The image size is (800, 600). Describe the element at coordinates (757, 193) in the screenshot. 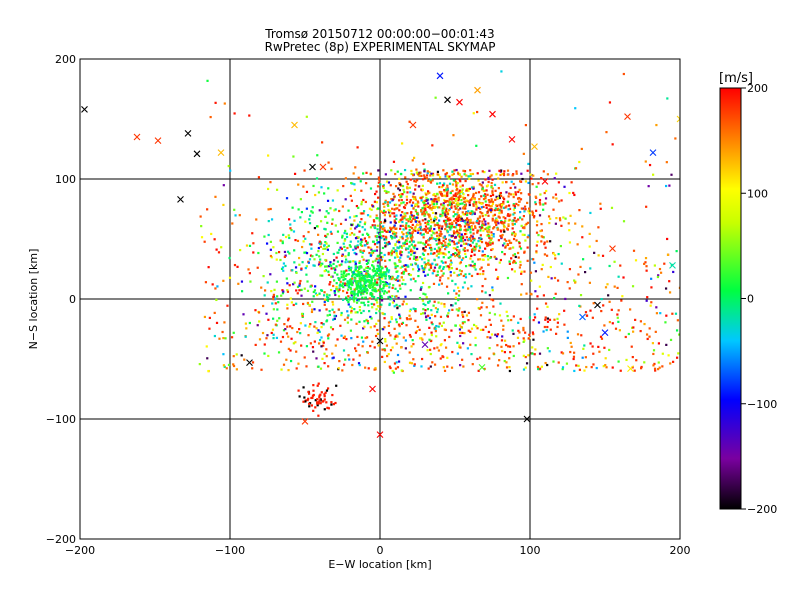

I see `colorbar-tick-label: 100` at that location.